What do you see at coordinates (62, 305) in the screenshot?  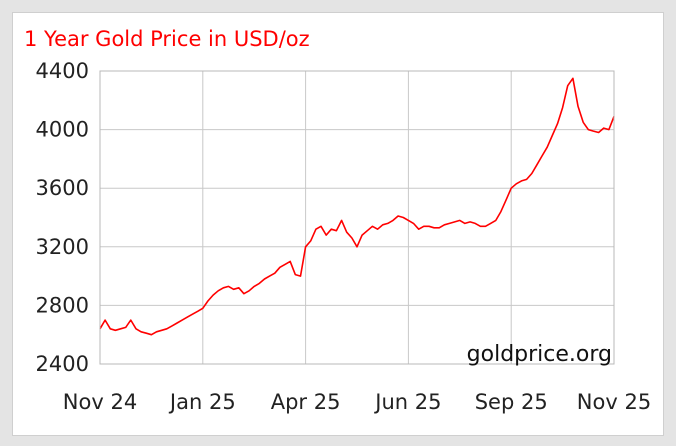 I see `y-tick-label: 2800` at bounding box center [62, 305].